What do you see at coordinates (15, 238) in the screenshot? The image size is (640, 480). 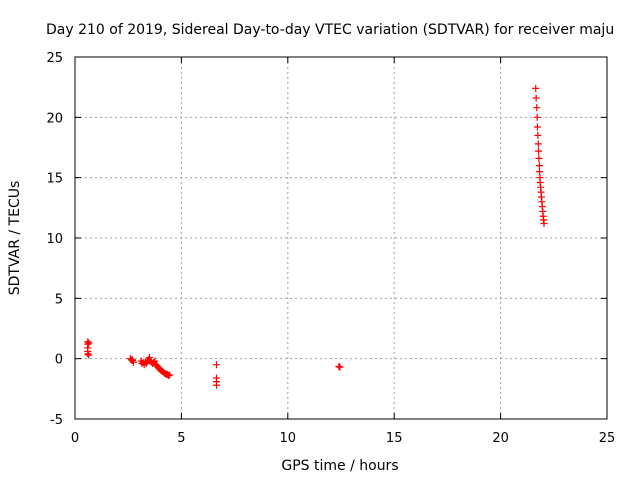 I see `y-axis-title: SDTVAR / TECUs` at bounding box center [15, 238].